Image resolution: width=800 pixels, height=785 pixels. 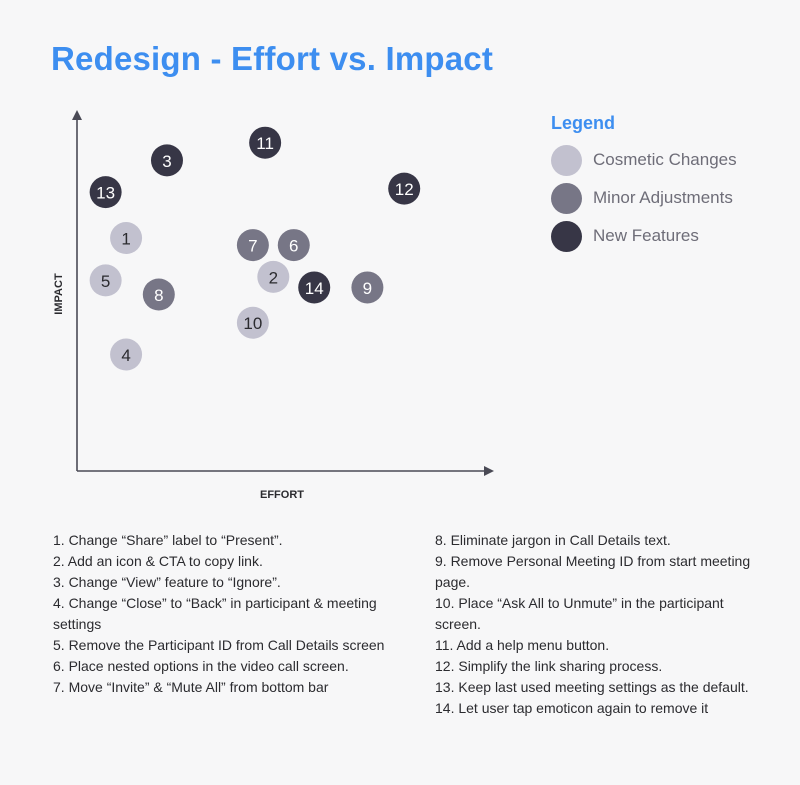 I want to click on data-point-label: 4, so click(x=125, y=355).